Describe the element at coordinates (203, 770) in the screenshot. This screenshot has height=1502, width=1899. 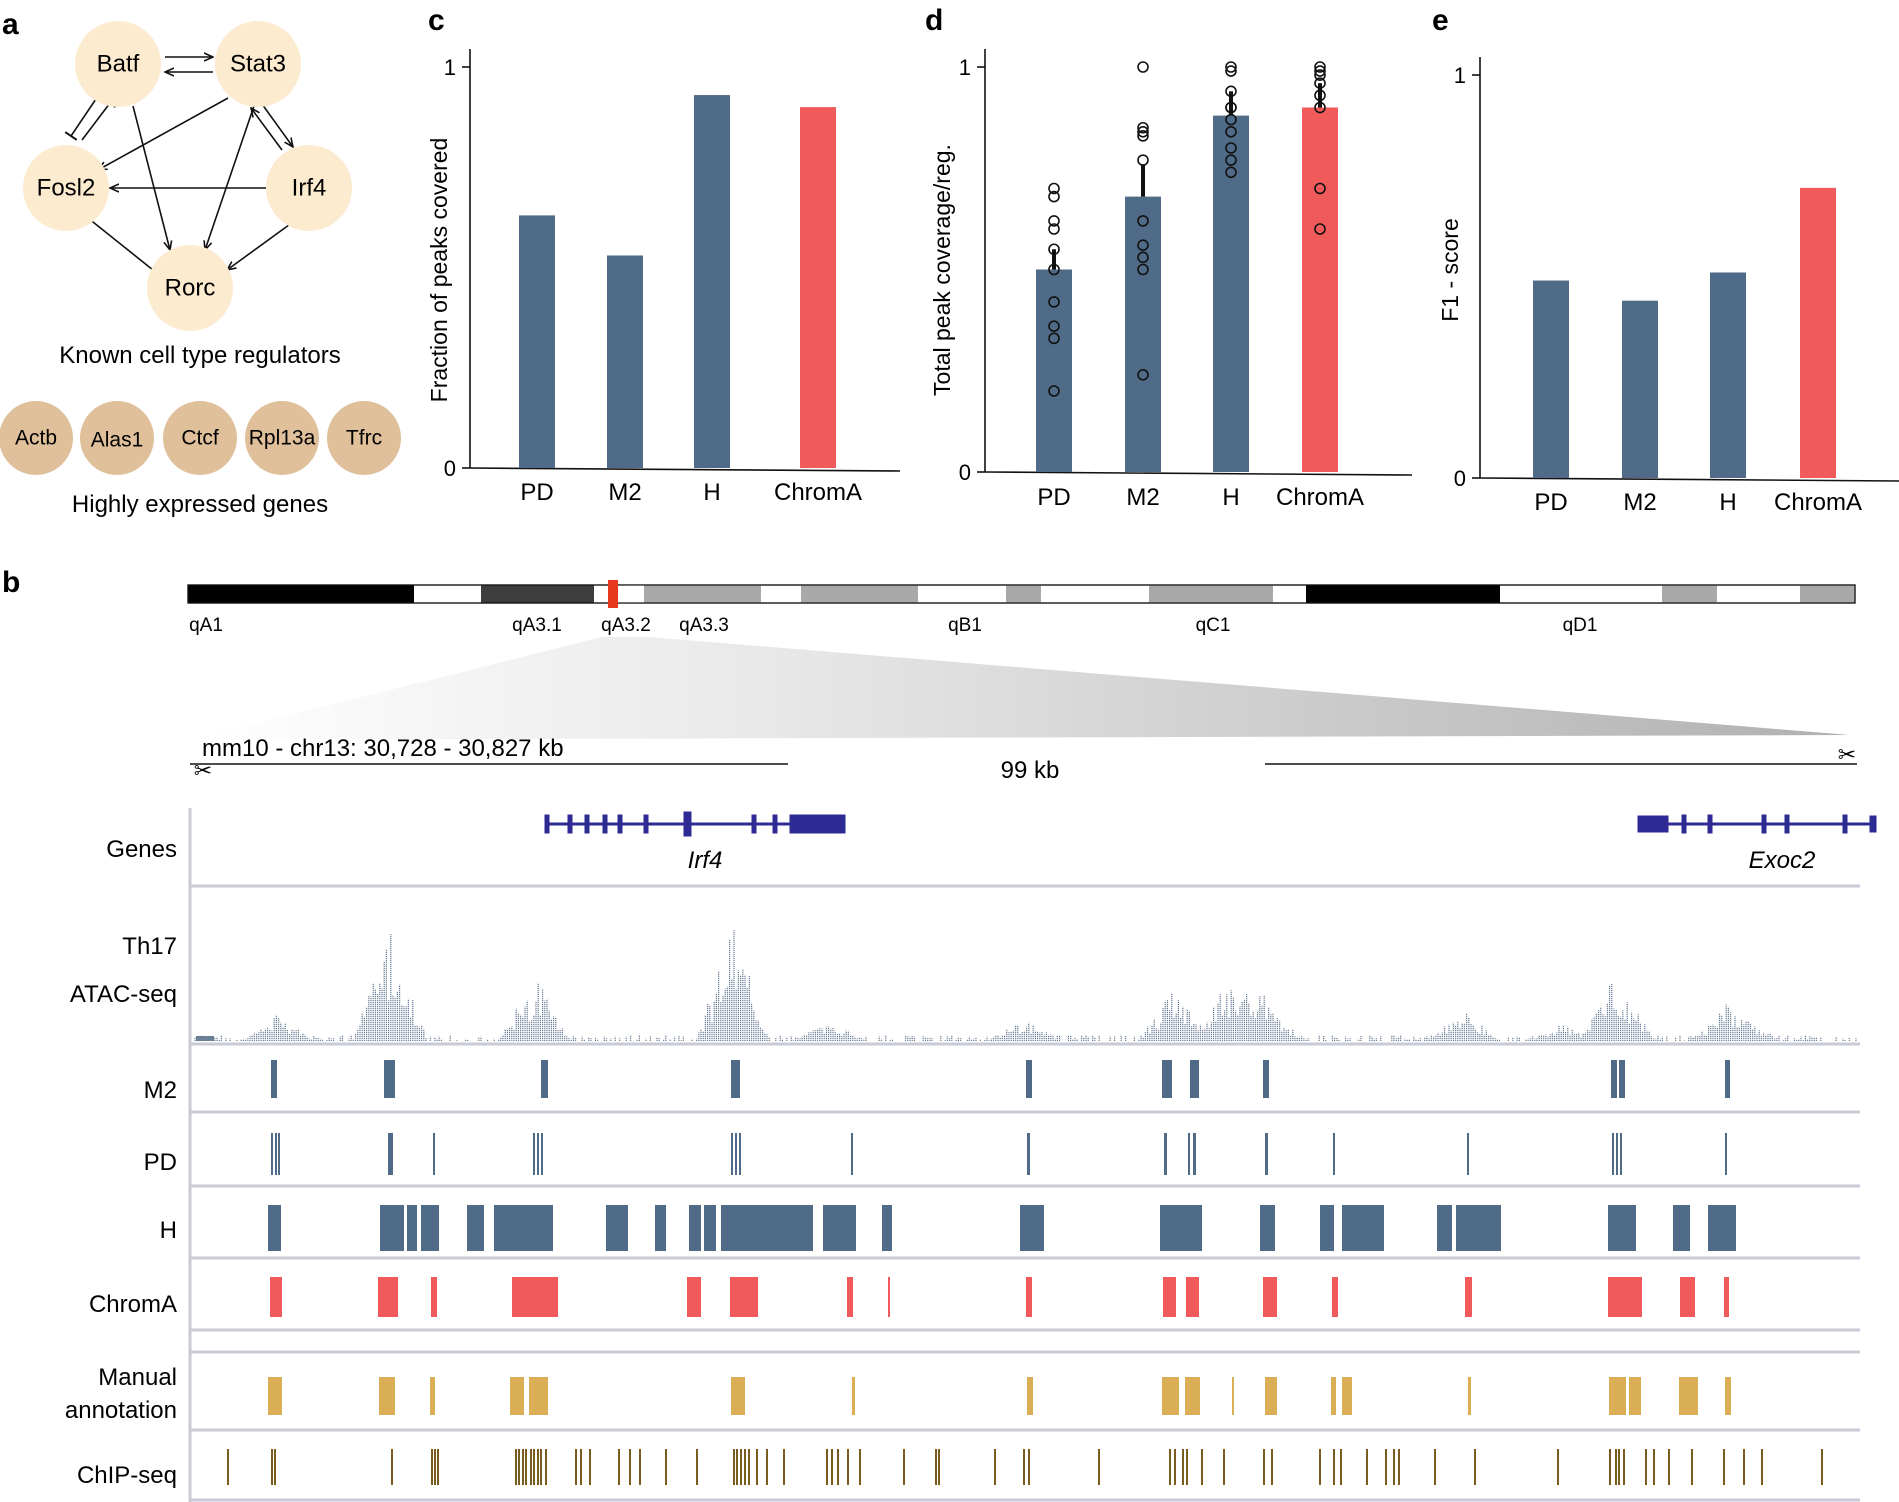
I see `scissor-left-icon: ✂` at that location.